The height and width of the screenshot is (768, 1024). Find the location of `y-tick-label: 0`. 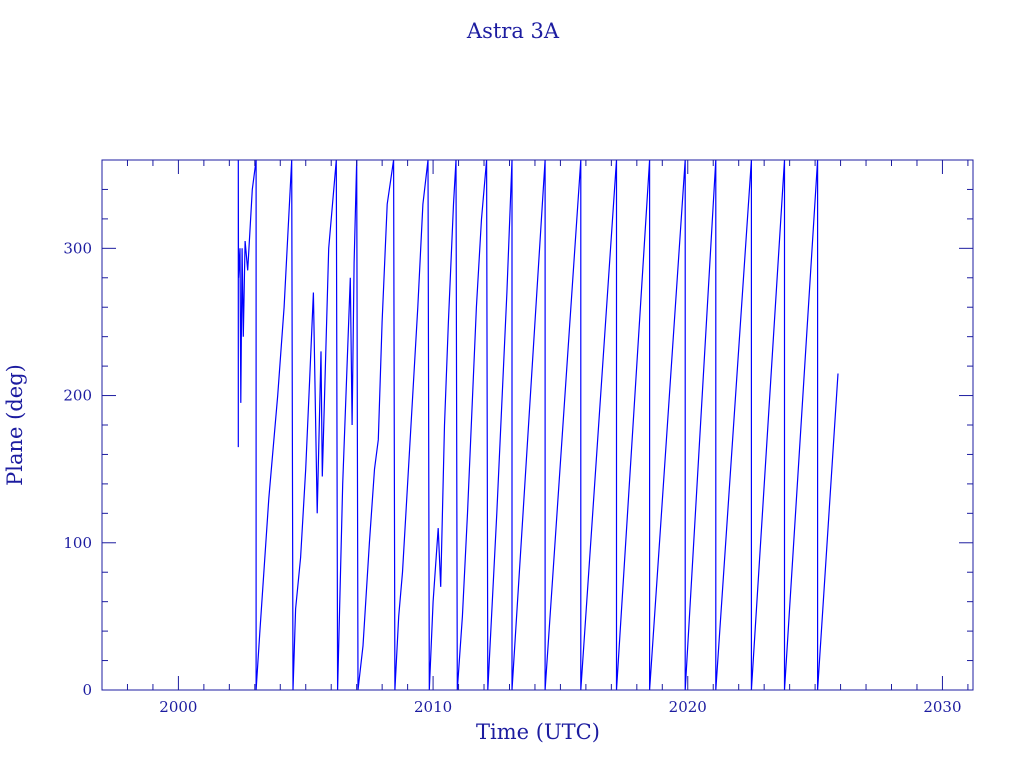

y-tick-label: 0 is located at coordinates (87, 690).